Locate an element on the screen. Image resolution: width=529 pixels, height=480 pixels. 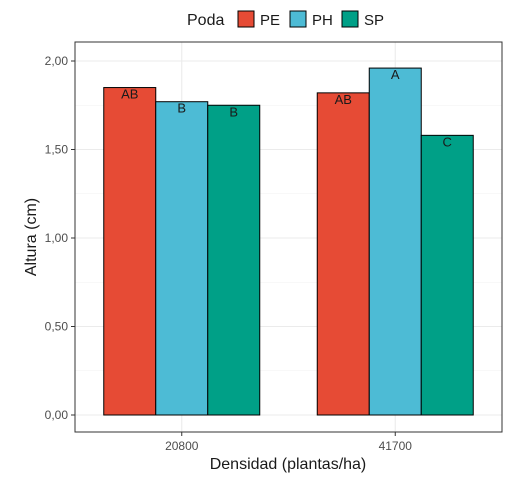
bar-label: A is located at coordinates (395, 74).